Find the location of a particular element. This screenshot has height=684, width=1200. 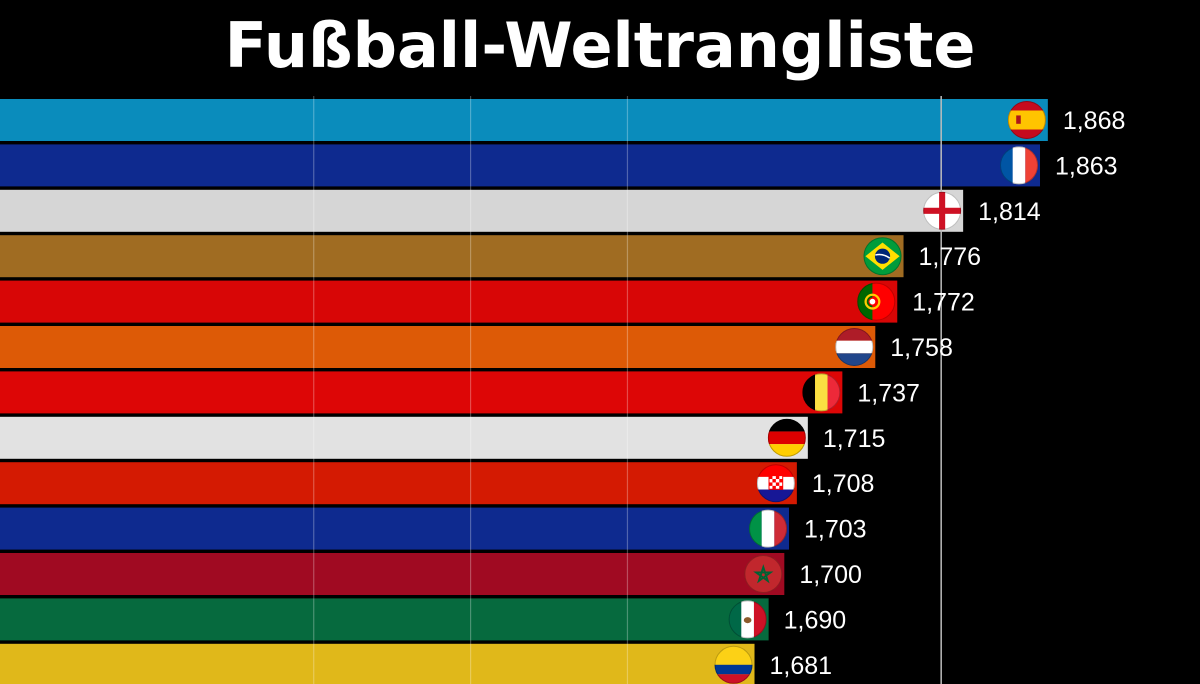

morocco-flag-icon is located at coordinates (763, 574).